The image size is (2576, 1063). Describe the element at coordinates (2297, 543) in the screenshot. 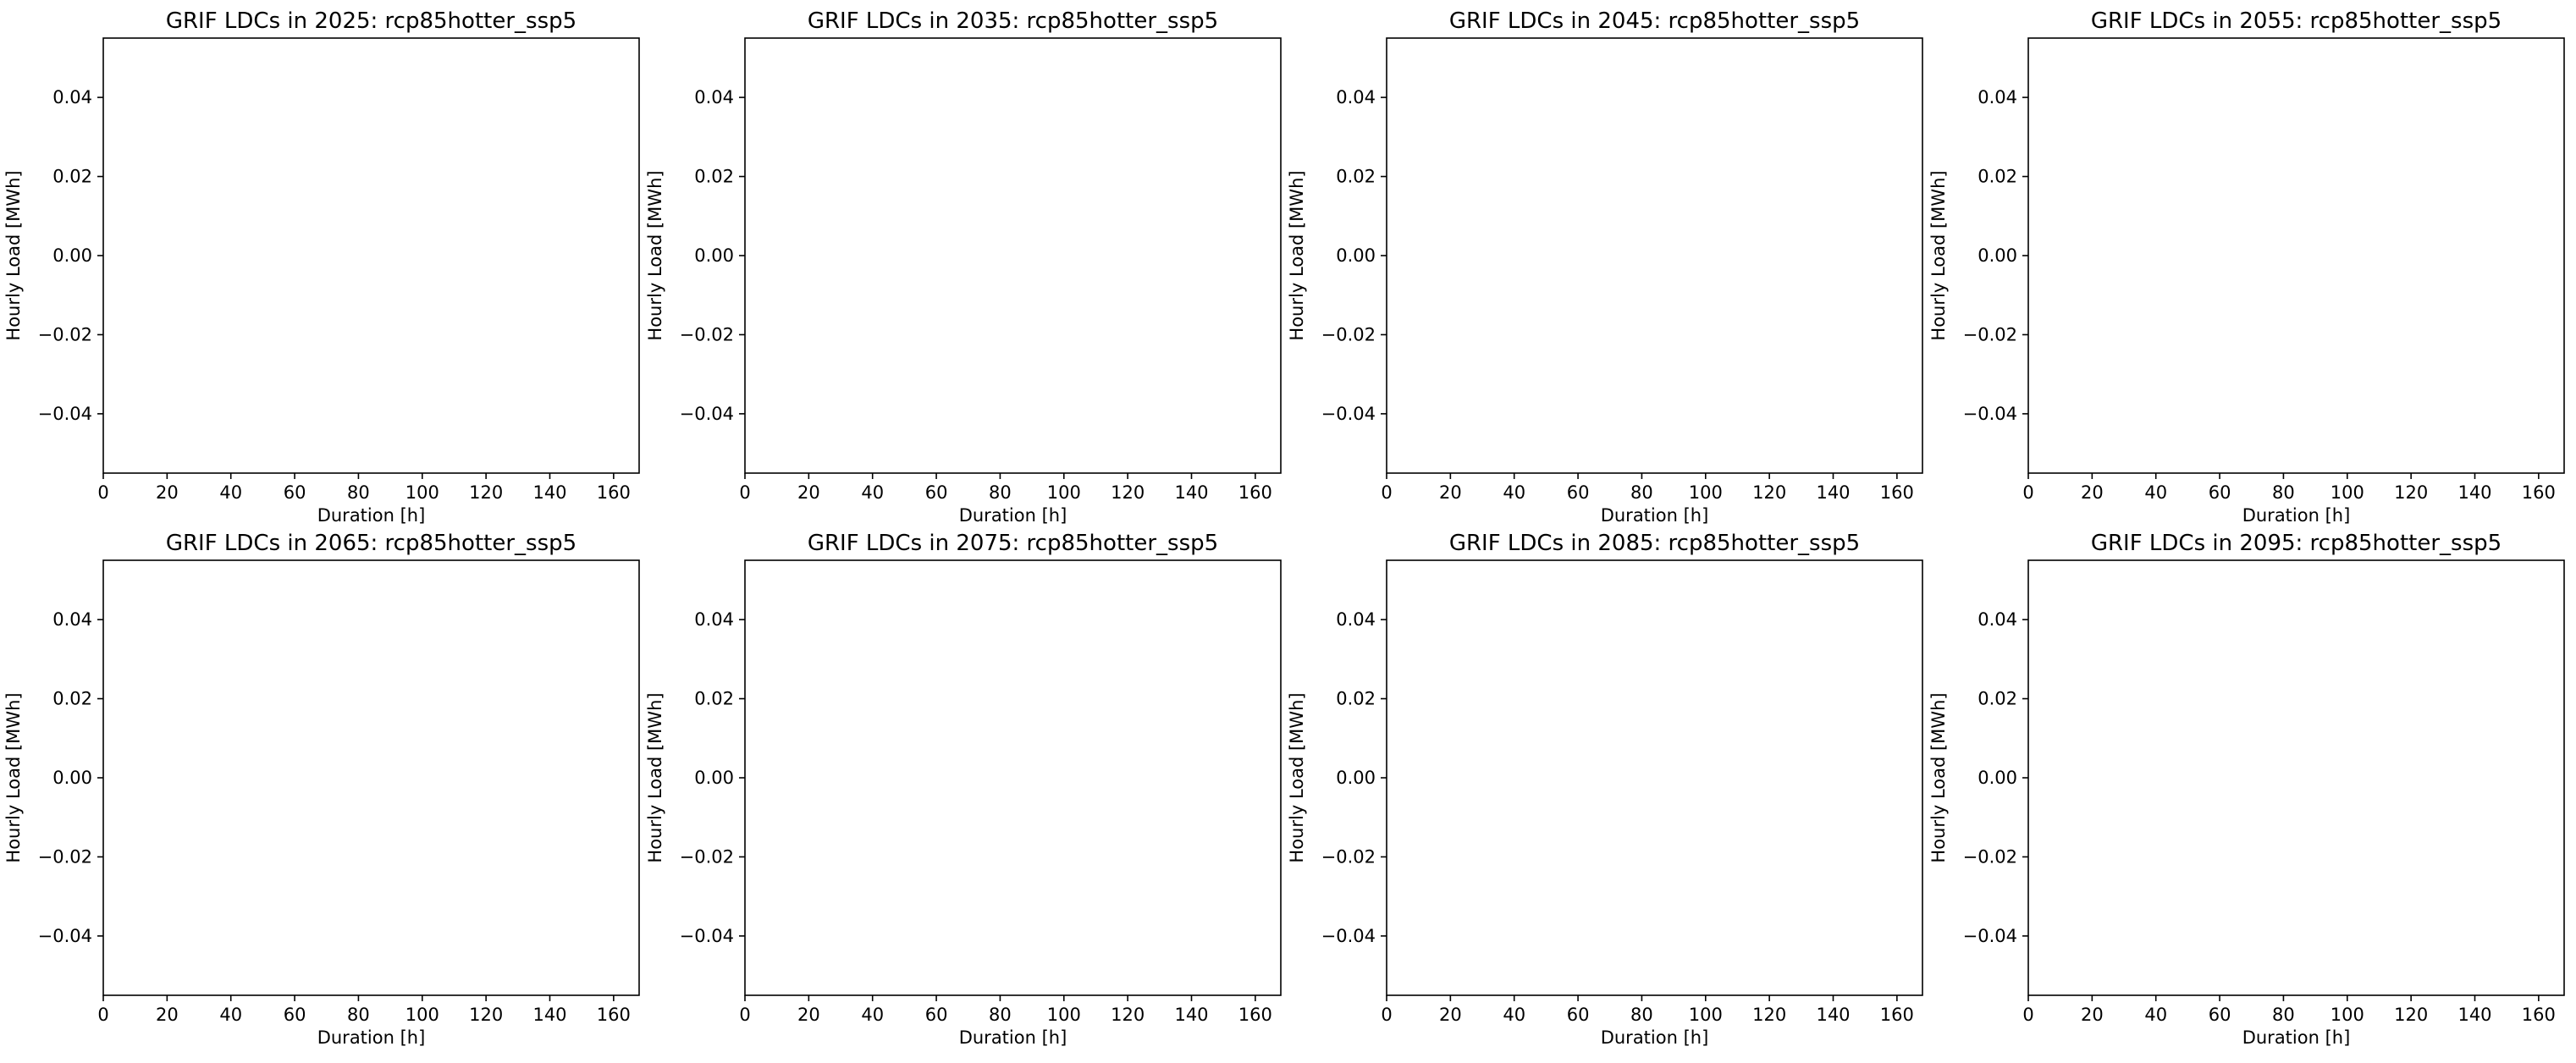

I see `subplot-title: GRIF LDCs in 2095: rcp85hotter_ssp5` at that location.